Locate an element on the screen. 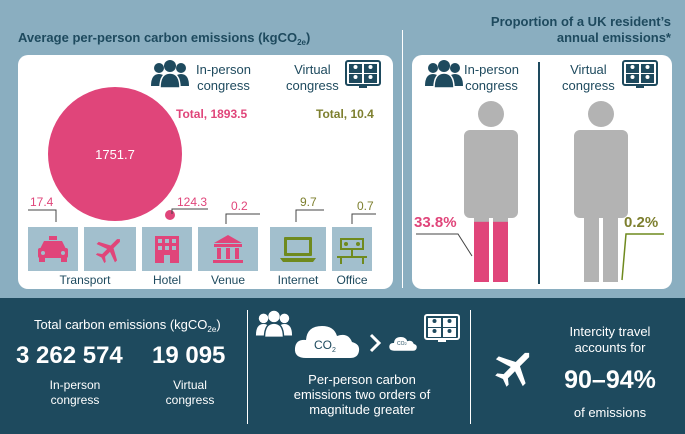 The width and height of the screenshot is (685, 434). cloud-small-icon is located at coordinates (403, 343).